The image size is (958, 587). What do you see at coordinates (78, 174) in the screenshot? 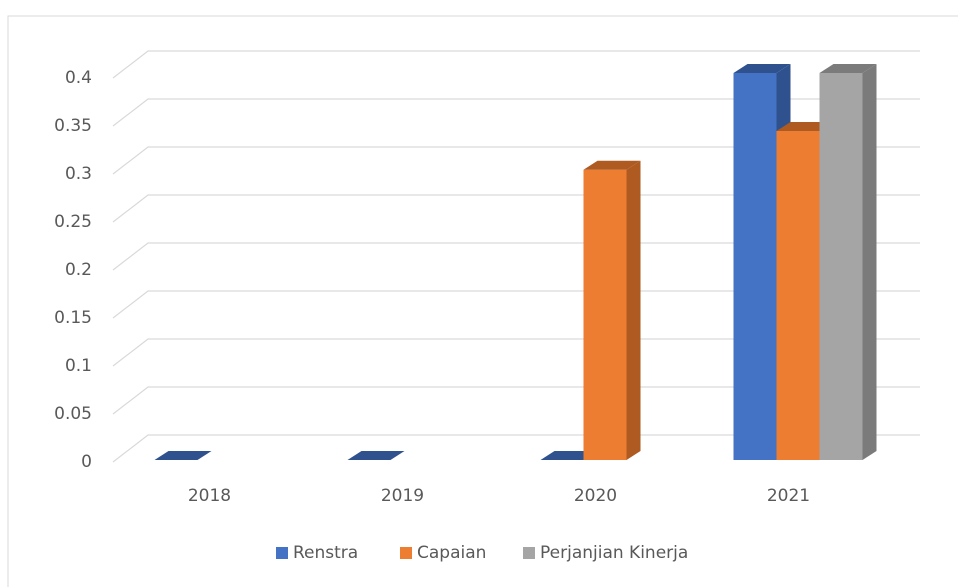
I see `y-tick-label: 0.3` at bounding box center [78, 174].